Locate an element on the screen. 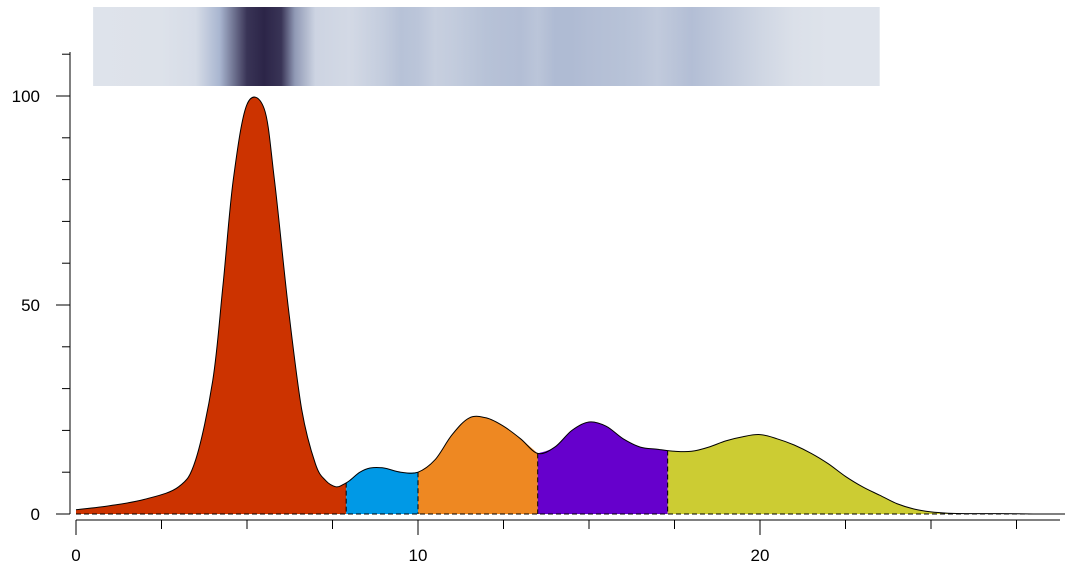  x-tick-label: 10 is located at coordinates (418, 555).